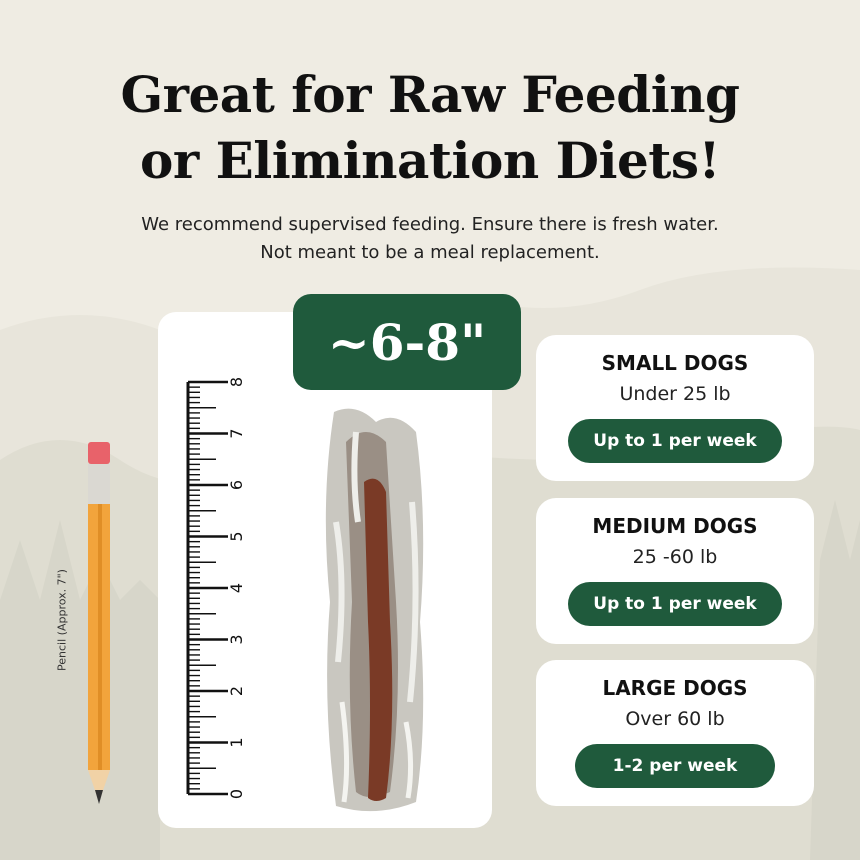 Image resolution: width=860 pixels, height=860 pixels. I want to click on small-dogs-title: SMALL DOGS, so click(675, 363).